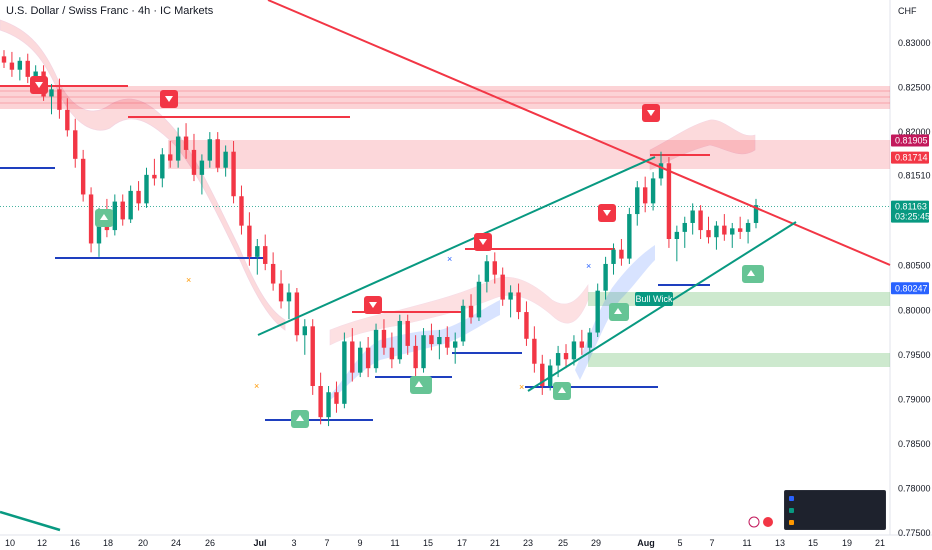 This screenshot has height=550, width=932. I want to click on setting-icon, so click(791, 498).